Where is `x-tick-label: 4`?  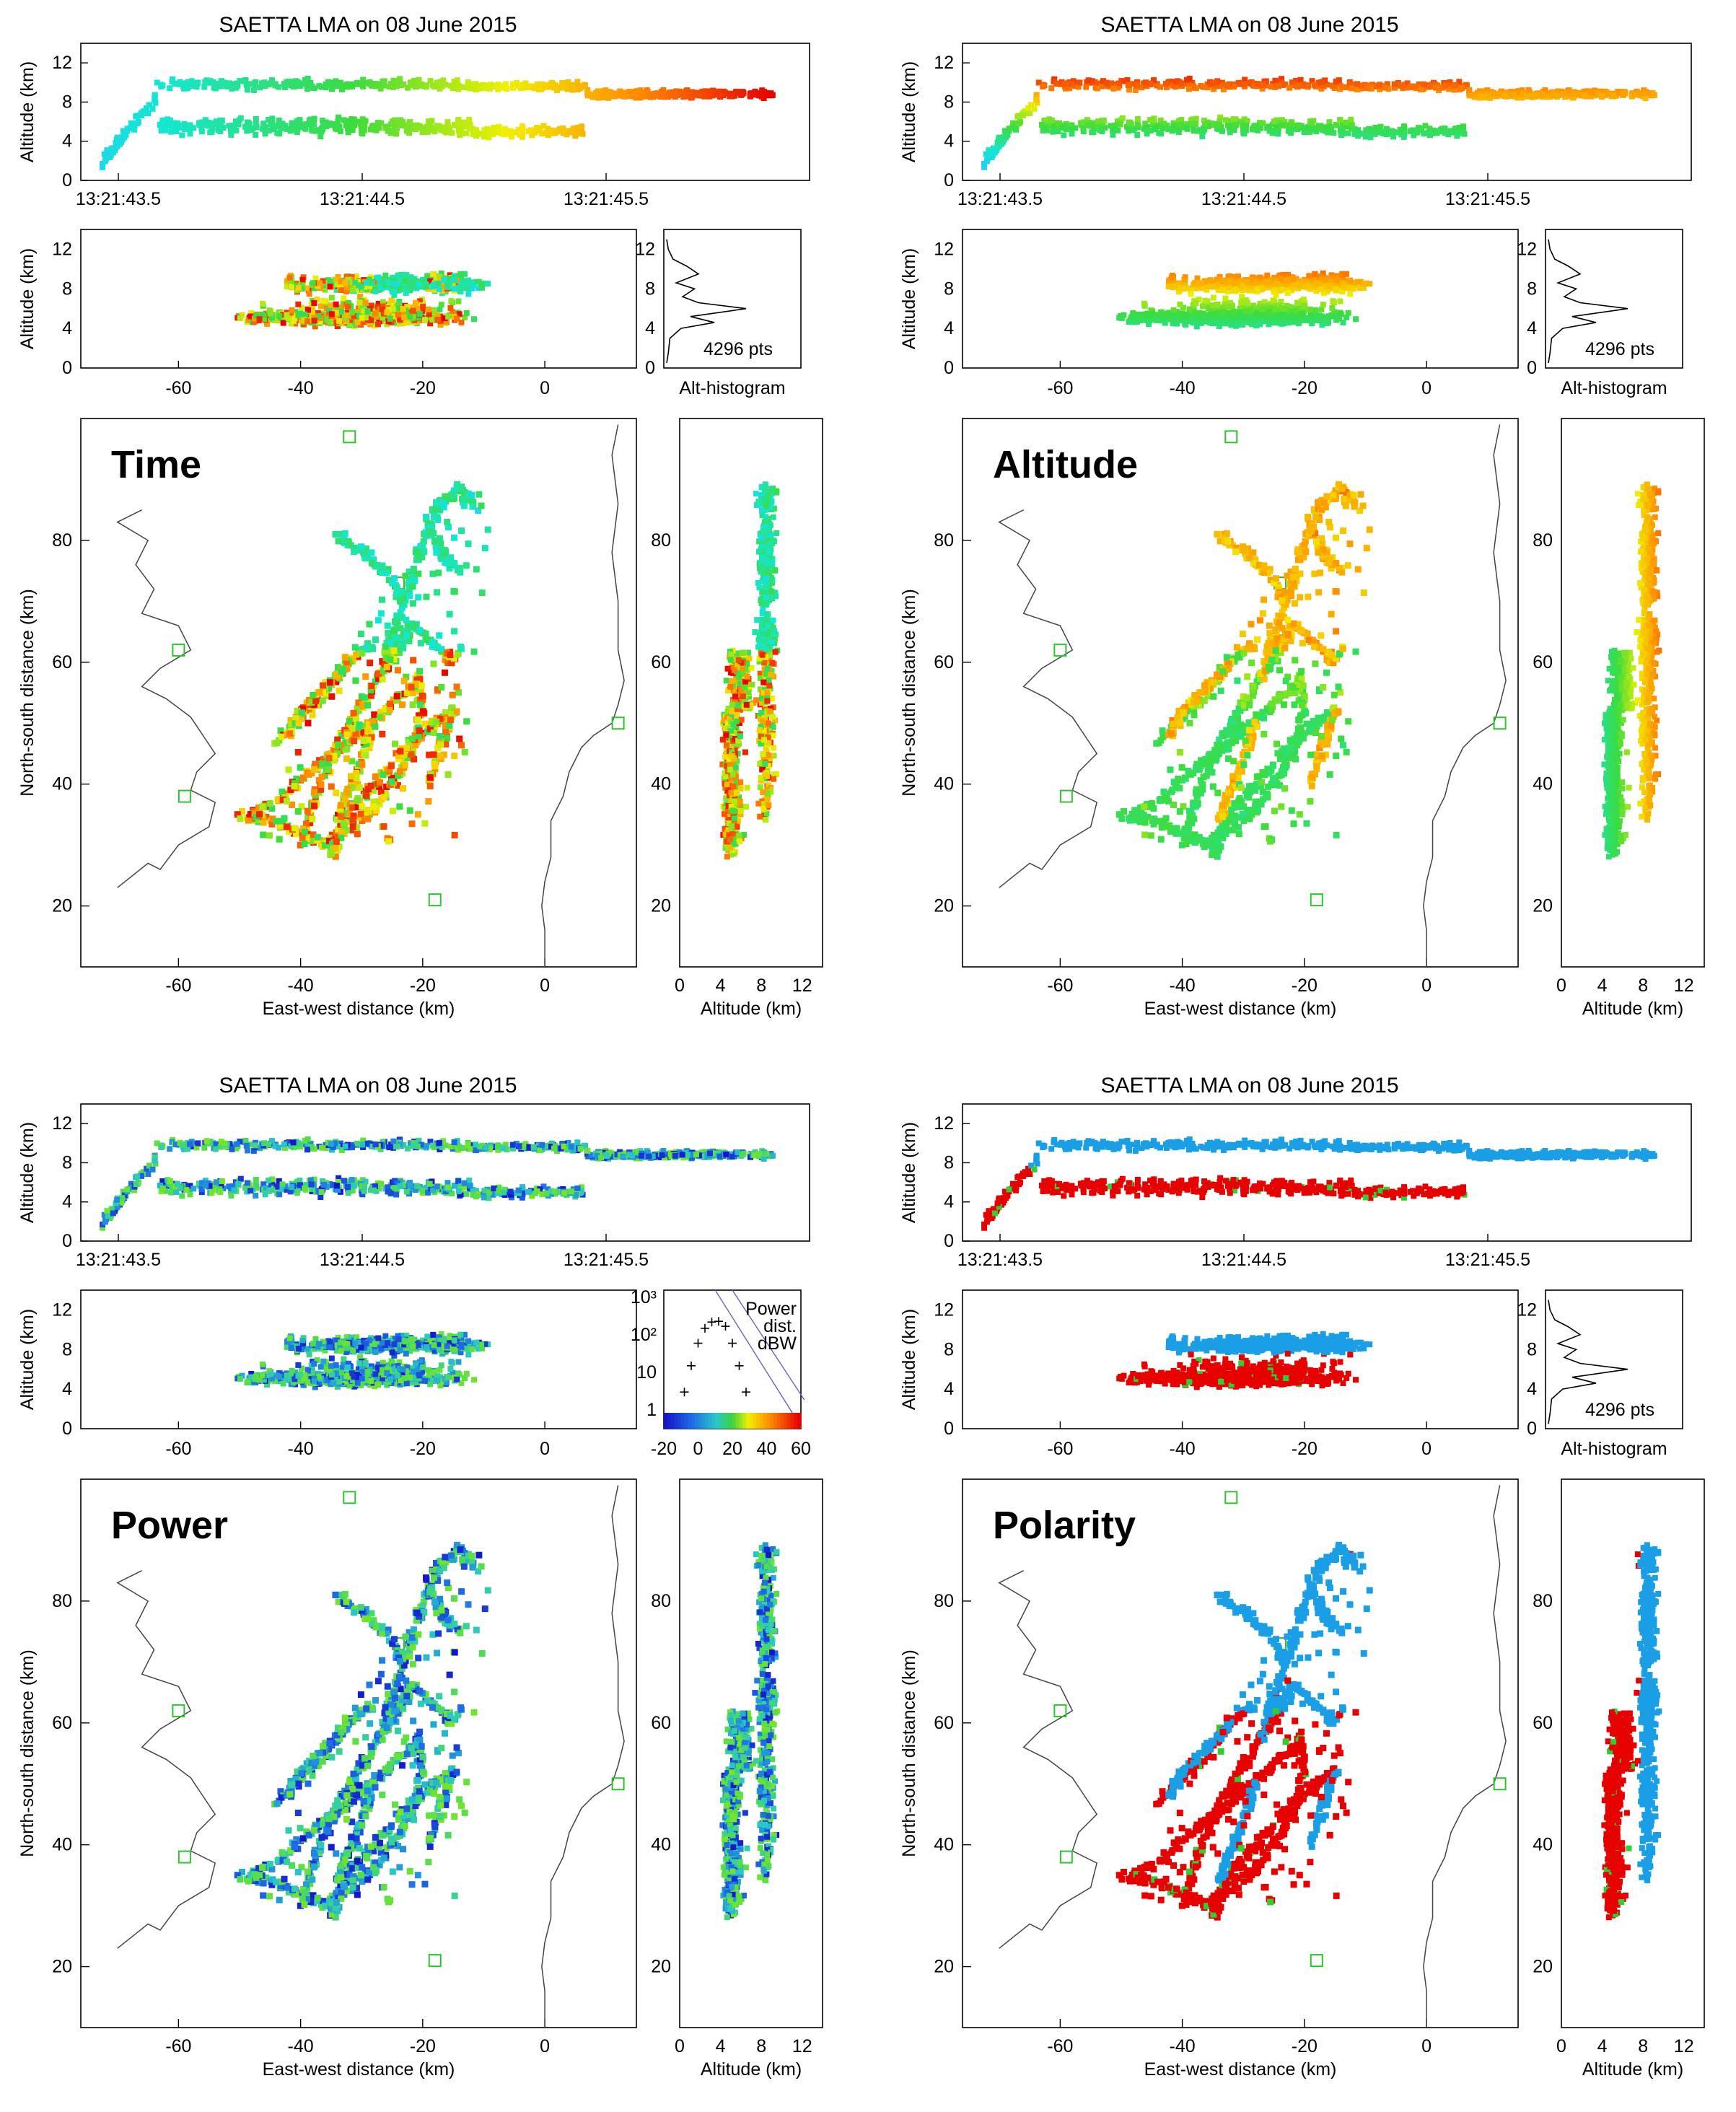
x-tick-label: 4 is located at coordinates (721, 986).